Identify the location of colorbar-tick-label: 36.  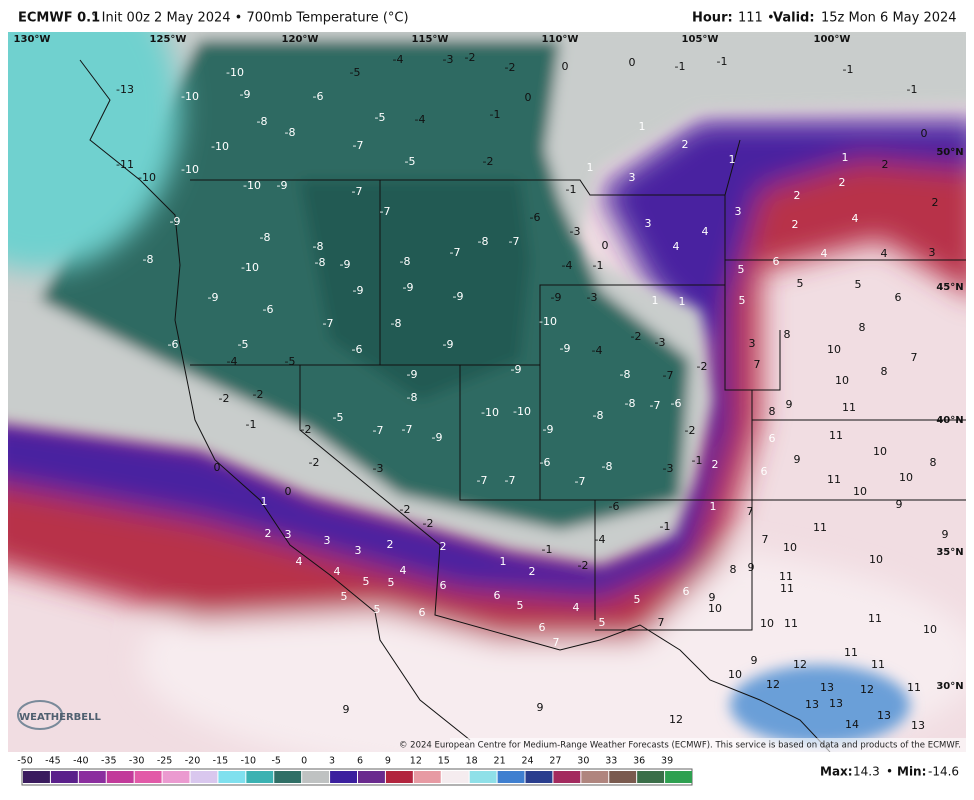
(639, 761).